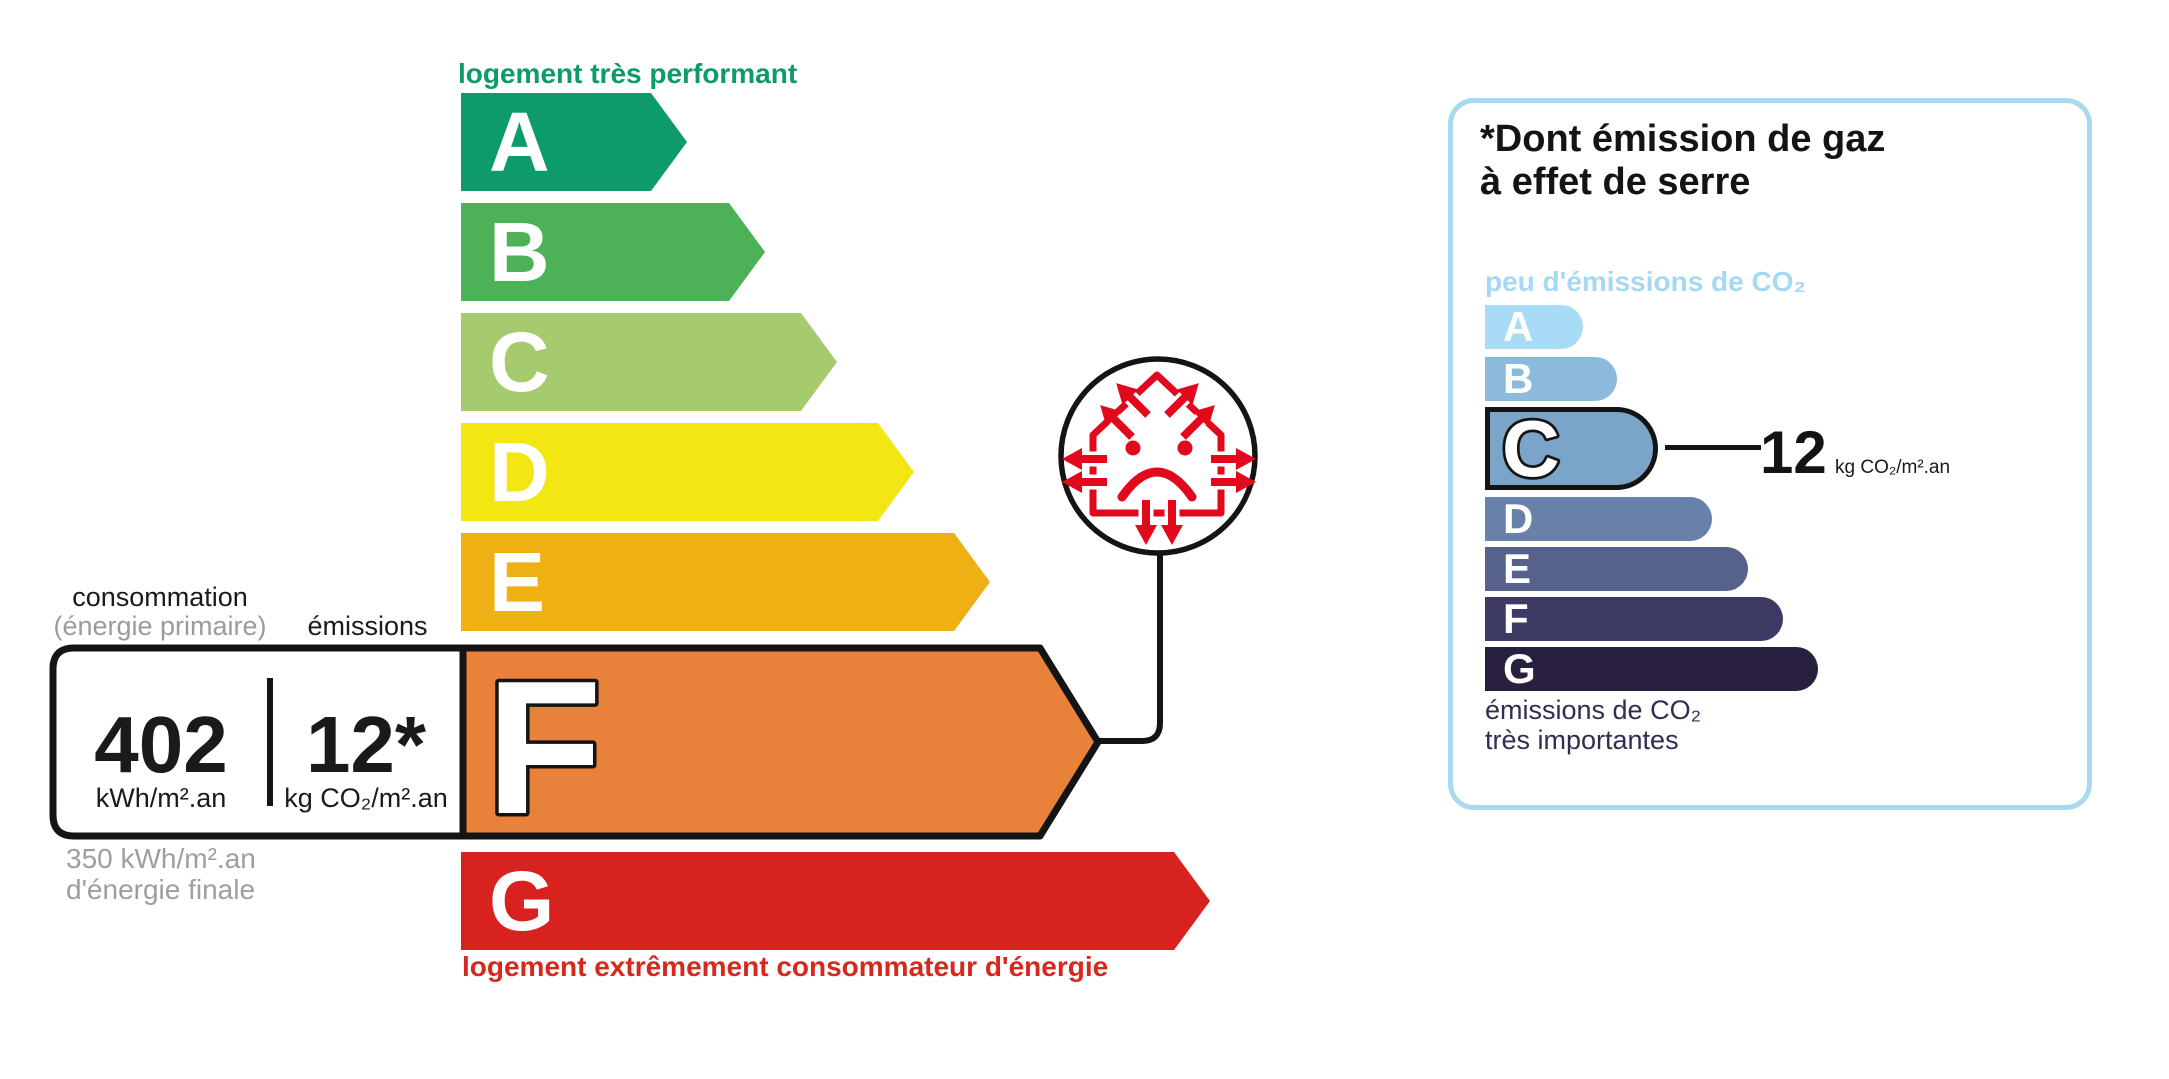  Describe the element at coordinates (725, 582) in the screenshot. I see `energy-class-e-arrow: E` at that location.